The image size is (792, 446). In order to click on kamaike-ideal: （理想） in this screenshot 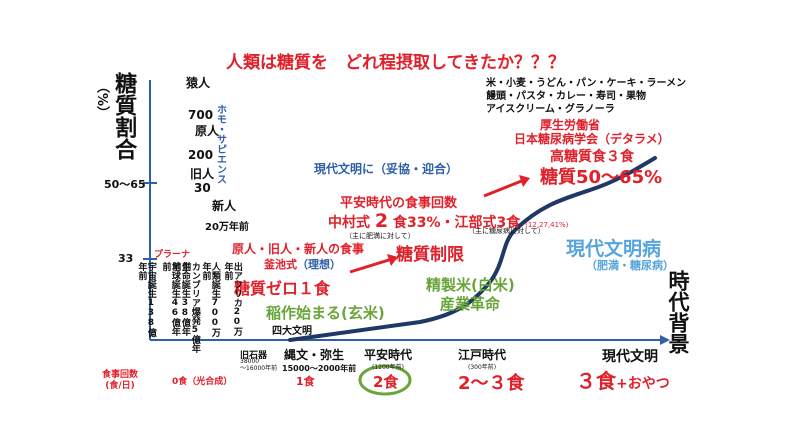, I will do `click(319, 264)`.